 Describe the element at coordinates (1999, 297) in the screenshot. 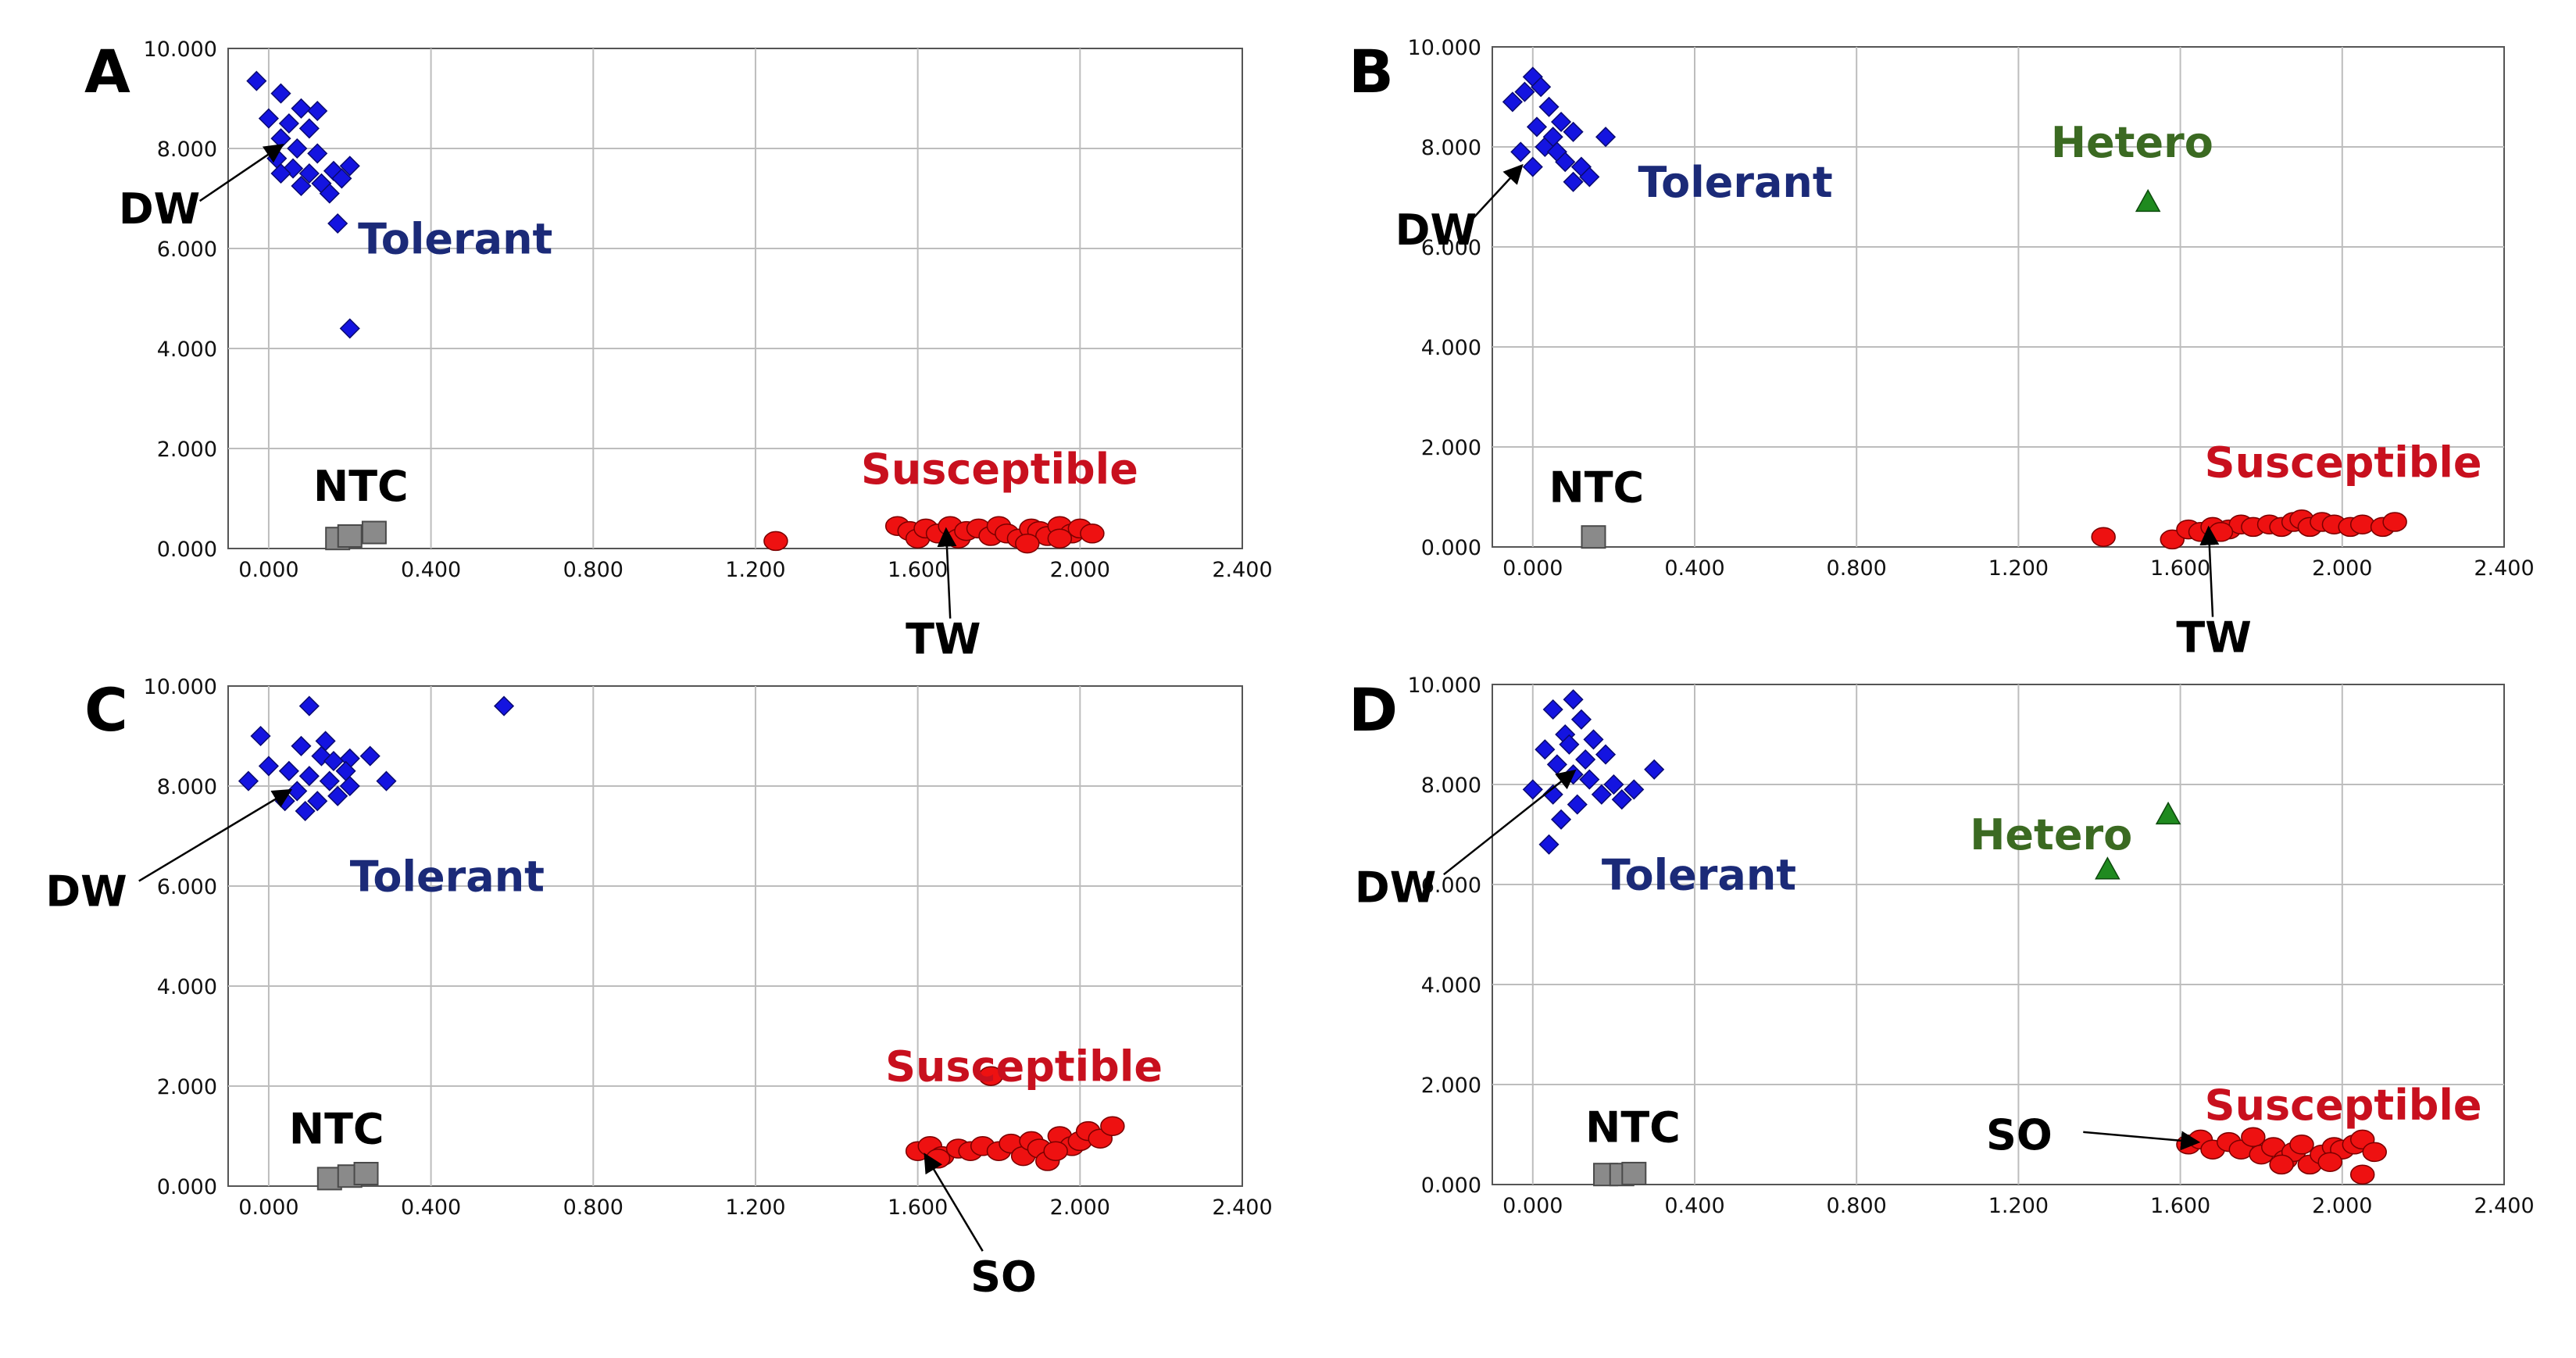

I see `plot-area` at that location.